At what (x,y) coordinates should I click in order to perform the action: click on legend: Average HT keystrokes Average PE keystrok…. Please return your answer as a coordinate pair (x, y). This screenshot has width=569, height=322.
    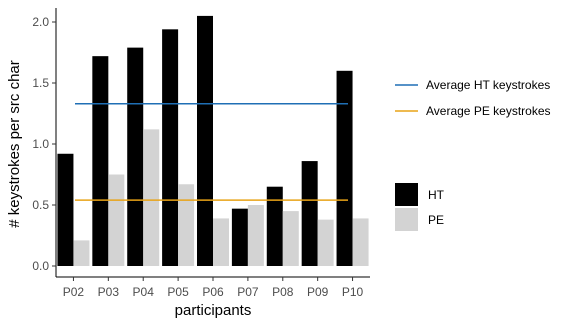
    Looking at the image, I should click on (473, 154).